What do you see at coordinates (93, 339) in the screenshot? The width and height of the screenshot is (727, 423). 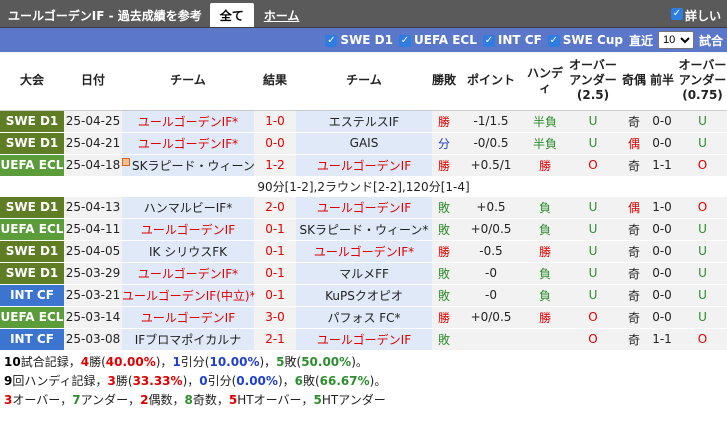 I see `match-date: 25-03-08` at bounding box center [93, 339].